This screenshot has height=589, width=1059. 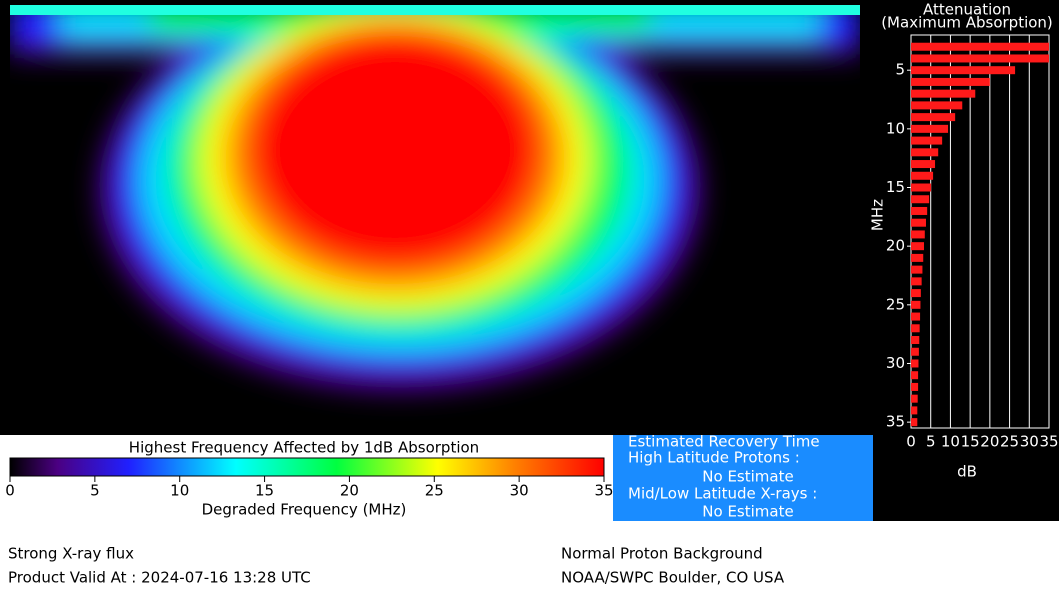 I want to click on y-tick-label: 35, so click(x=895, y=422).